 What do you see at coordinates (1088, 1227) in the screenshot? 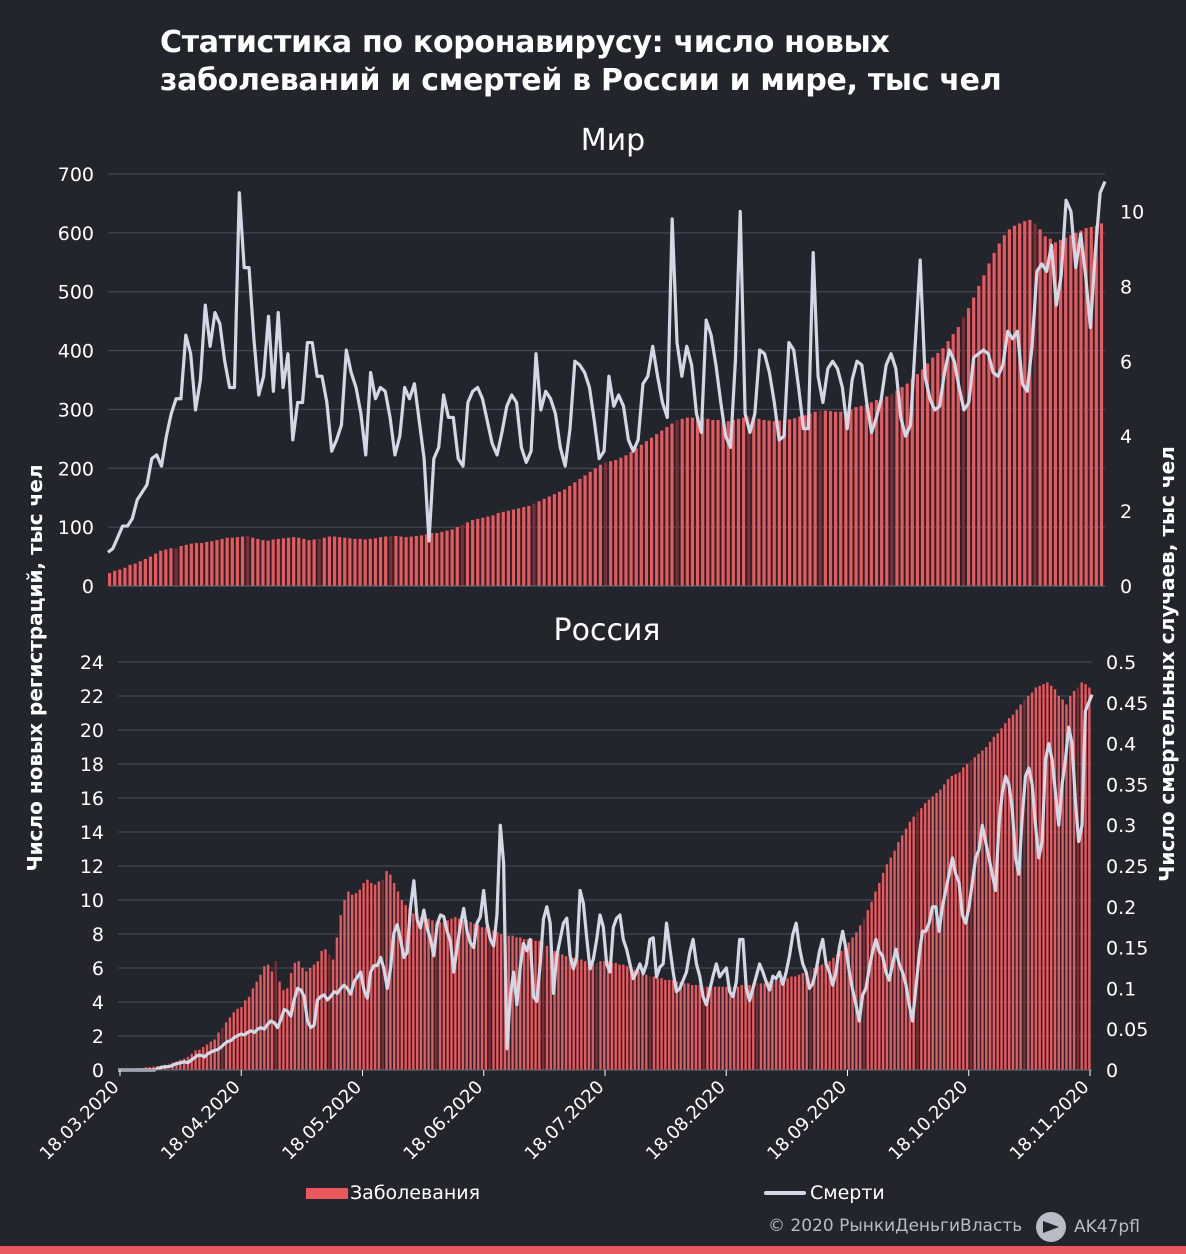
I see `telegram-credit: AK47pfl` at bounding box center [1088, 1227].